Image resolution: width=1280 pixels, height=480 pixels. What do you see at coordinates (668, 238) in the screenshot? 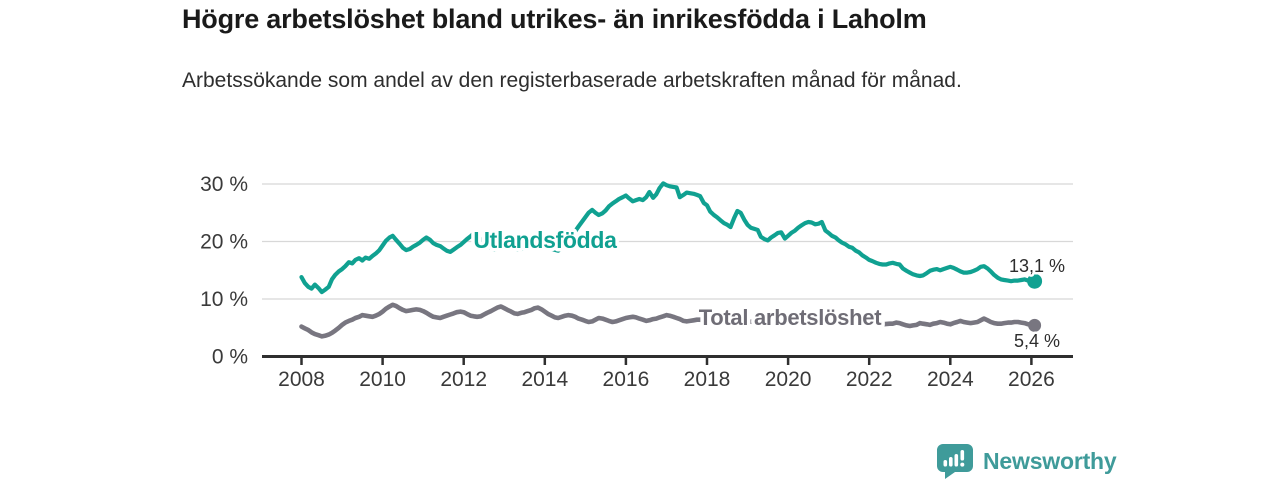
I see `utlandsfodda-line` at bounding box center [668, 238].